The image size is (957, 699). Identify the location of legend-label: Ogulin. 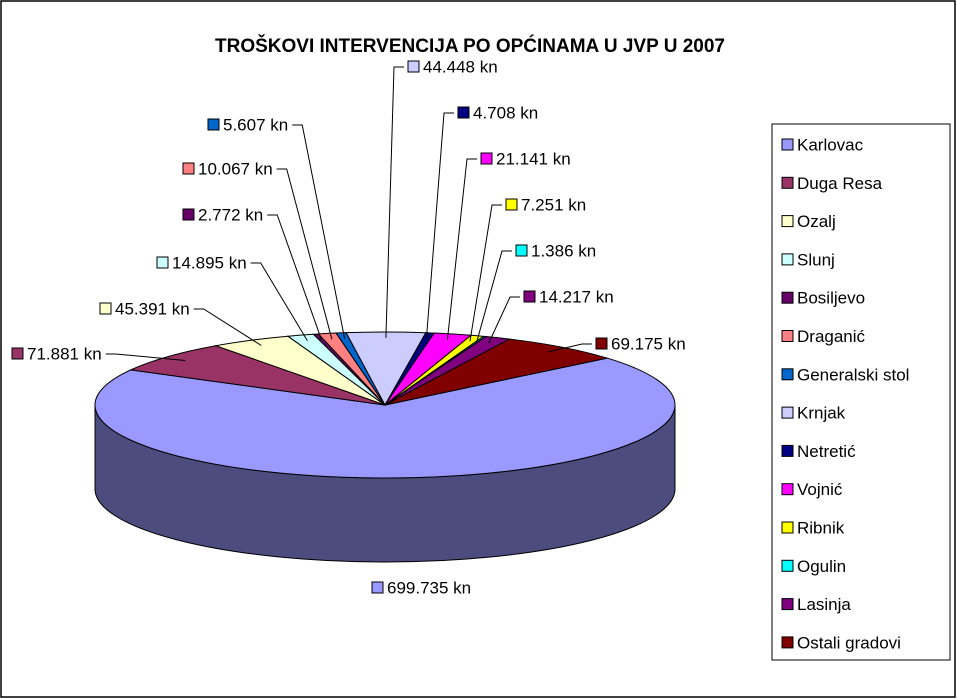
(821, 566).